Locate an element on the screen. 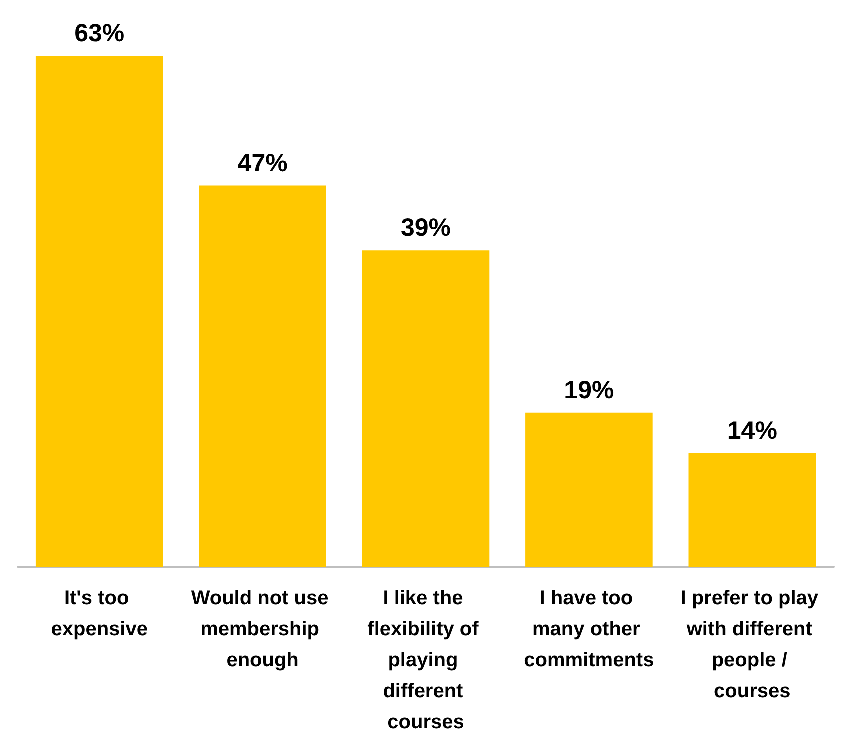 This screenshot has width=846, height=749. data-label: 39% is located at coordinates (426, 228).